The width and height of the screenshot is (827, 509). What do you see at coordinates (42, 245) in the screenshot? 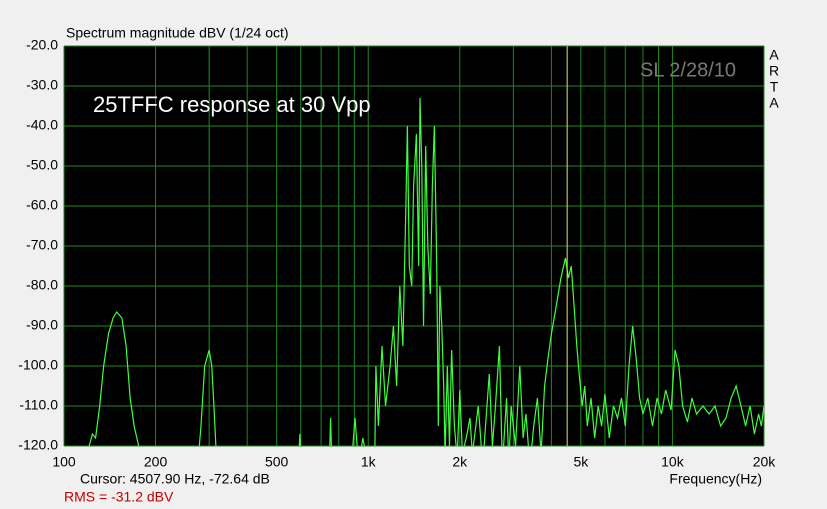
I see `y-tick-label: -70.0` at bounding box center [42, 245].